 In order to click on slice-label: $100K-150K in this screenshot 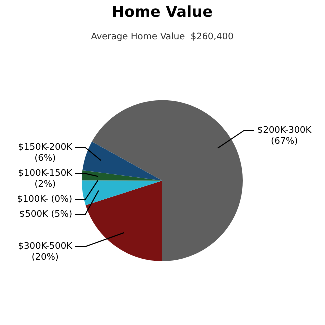, I will do `click(46, 174)`.